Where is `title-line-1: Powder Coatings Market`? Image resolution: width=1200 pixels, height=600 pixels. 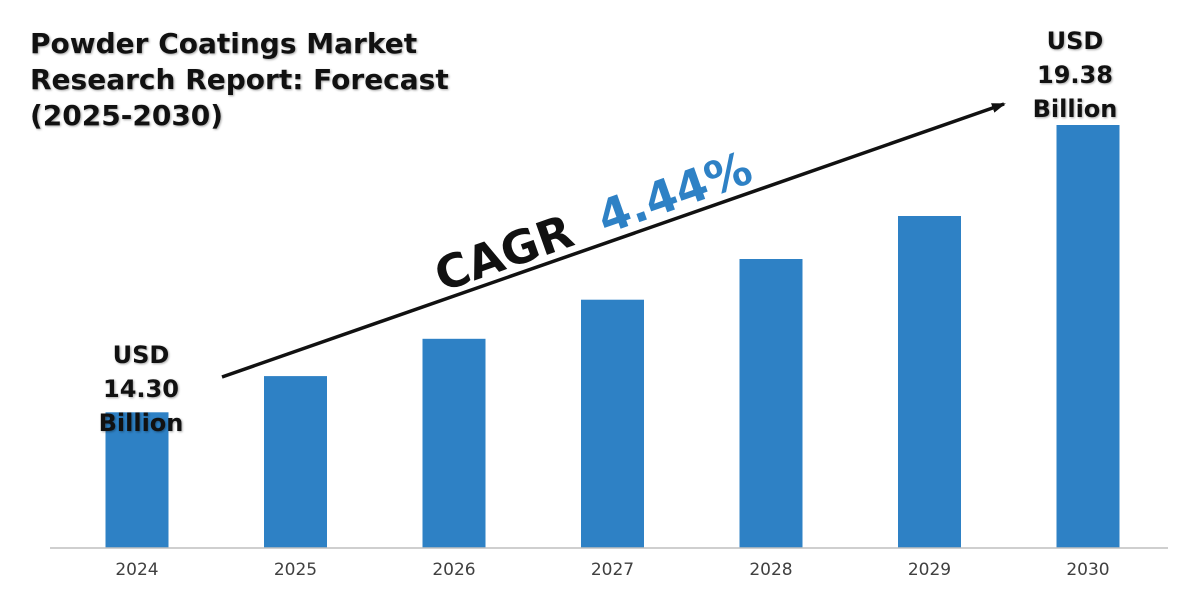 title-line-1: Powder Coatings Market is located at coordinates (224, 43).